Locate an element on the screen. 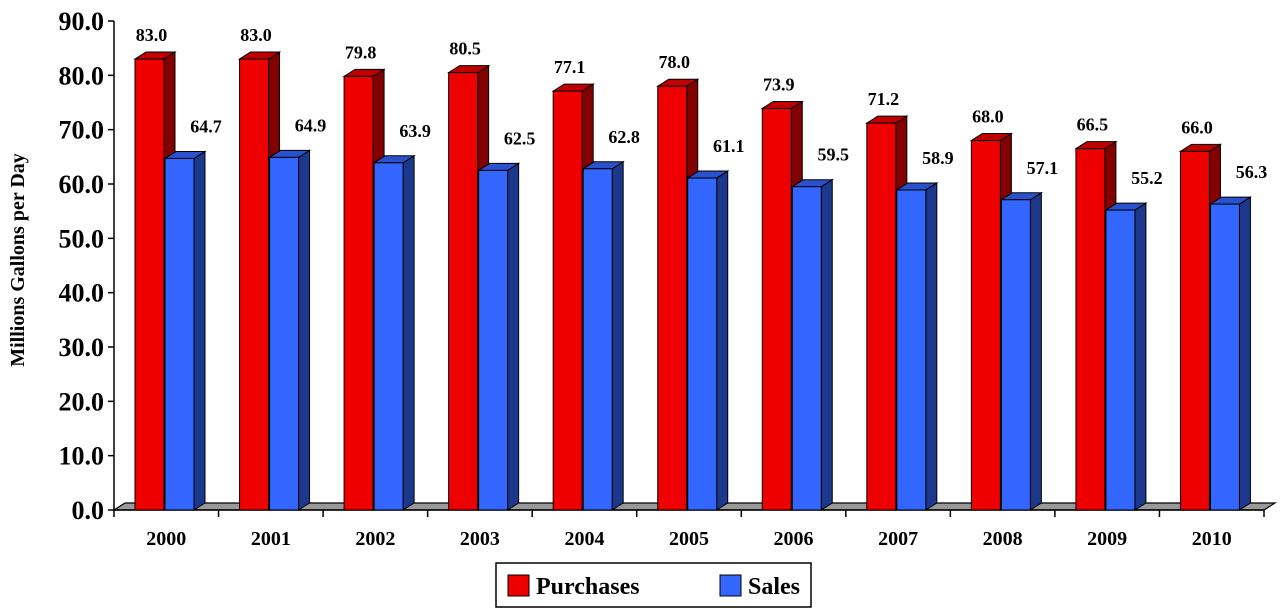  x-tick-label: 2008 is located at coordinates (1003, 539).